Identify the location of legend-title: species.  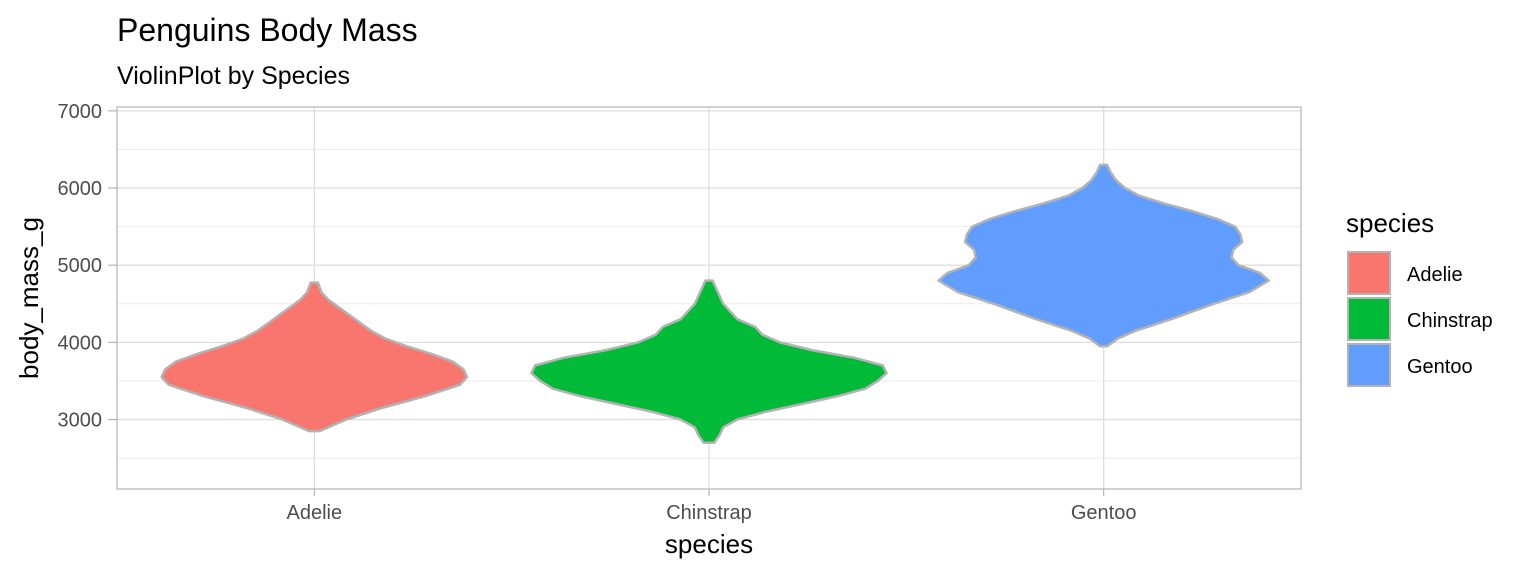
(1390, 223).